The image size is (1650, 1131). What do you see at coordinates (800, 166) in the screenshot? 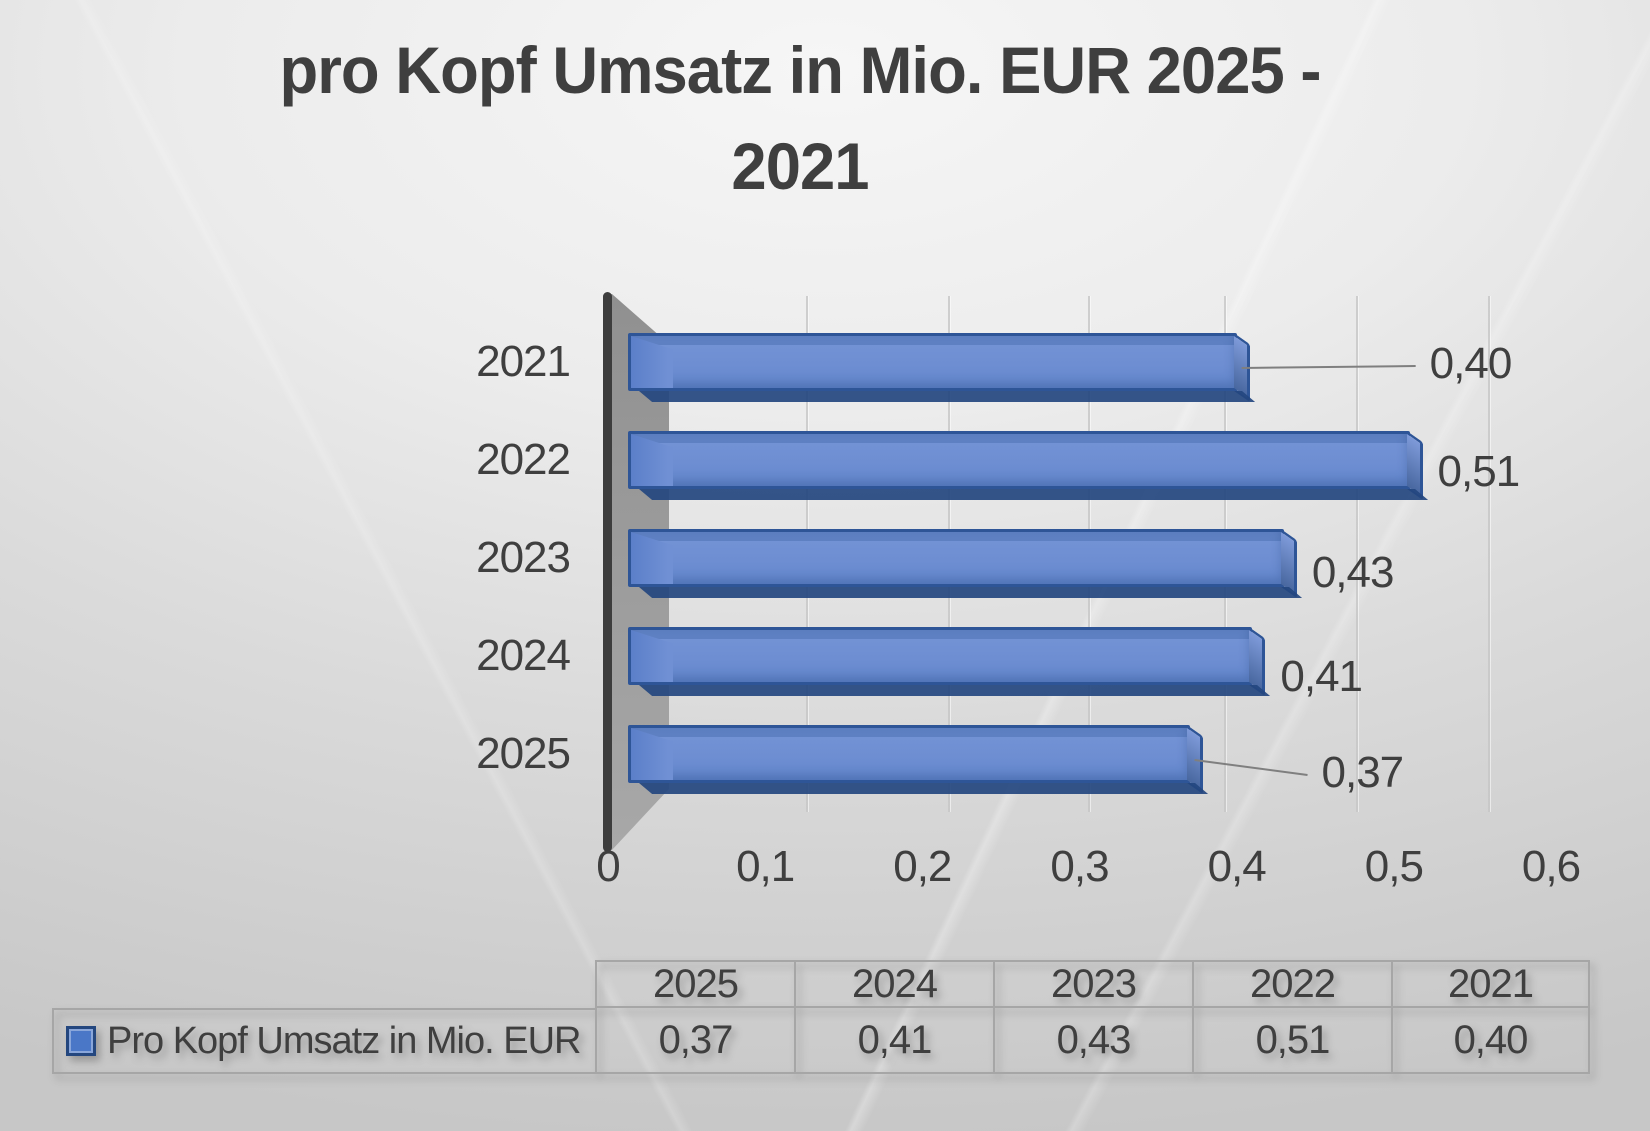
I see `chart-title-line2: 2021` at bounding box center [800, 166].